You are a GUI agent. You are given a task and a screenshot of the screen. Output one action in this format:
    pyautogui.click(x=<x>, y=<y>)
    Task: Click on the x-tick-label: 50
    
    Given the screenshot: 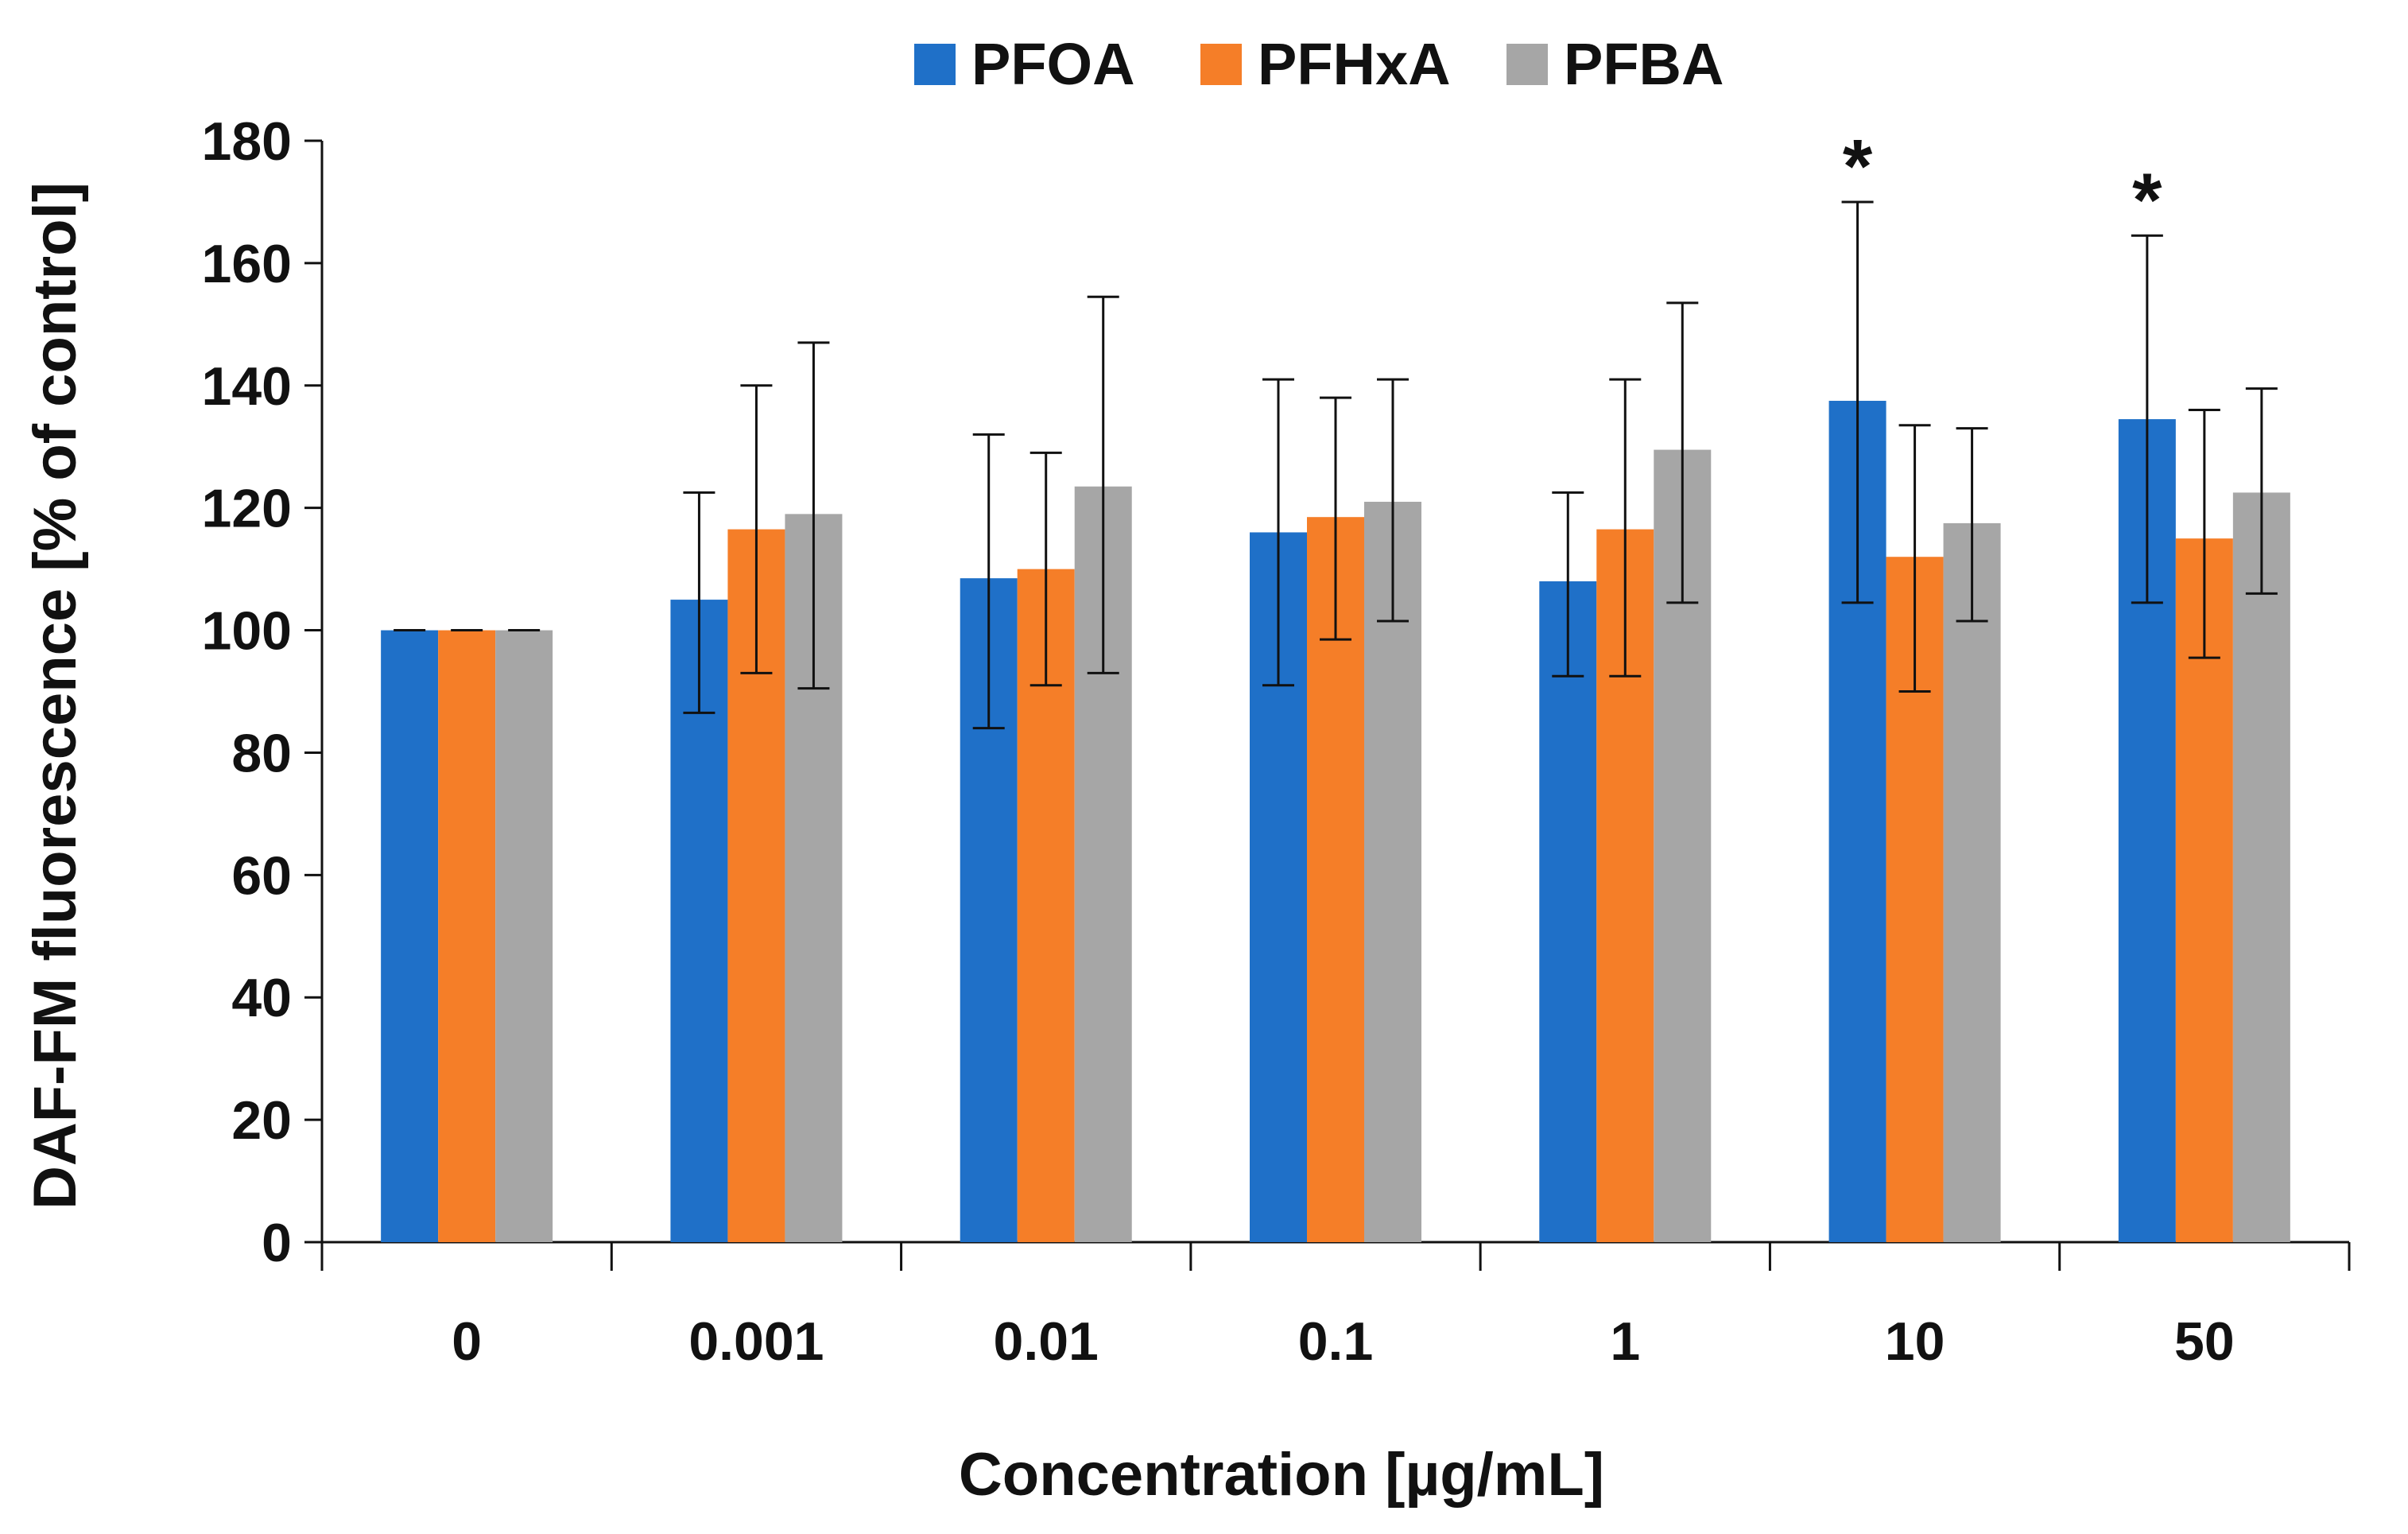 What is the action you would take?
    pyautogui.click(x=2204, y=1341)
    